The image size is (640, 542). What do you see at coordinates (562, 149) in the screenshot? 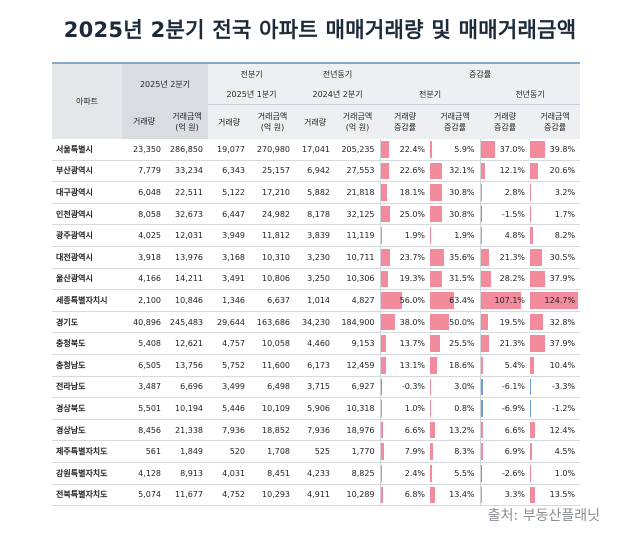
I see `rate-label: 39.8%` at bounding box center [562, 149].